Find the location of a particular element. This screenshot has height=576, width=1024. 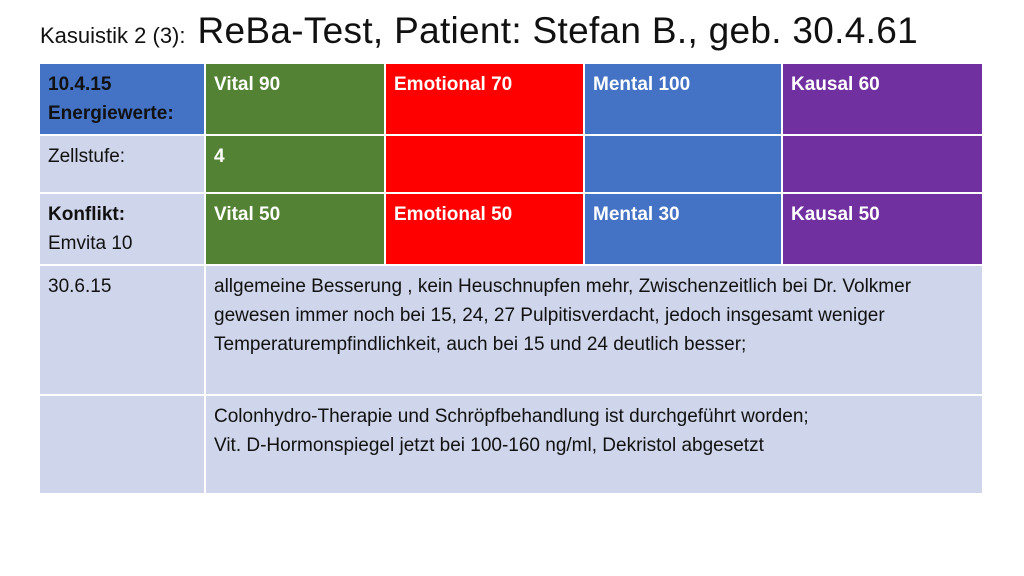

cell-therapy-label is located at coordinates (122, 444).